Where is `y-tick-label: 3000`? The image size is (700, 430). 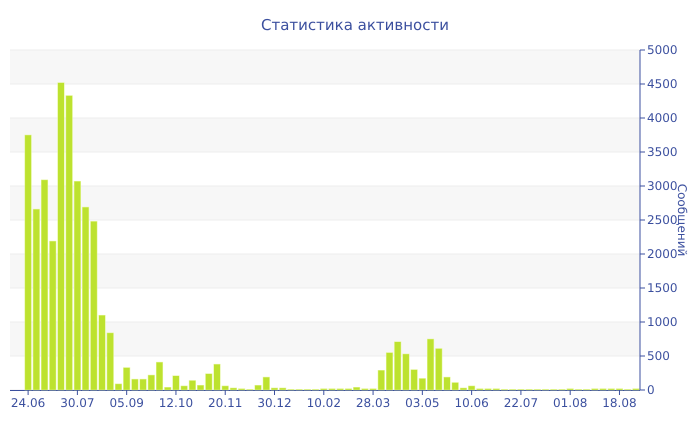 y-tick-label: 3000 is located at coordinates (662, 186).